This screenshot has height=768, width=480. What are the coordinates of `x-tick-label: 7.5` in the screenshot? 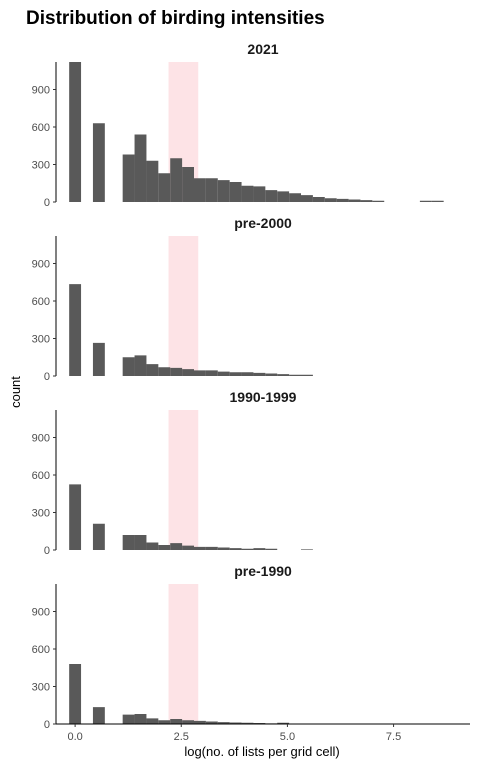 It's located at (393, 737).